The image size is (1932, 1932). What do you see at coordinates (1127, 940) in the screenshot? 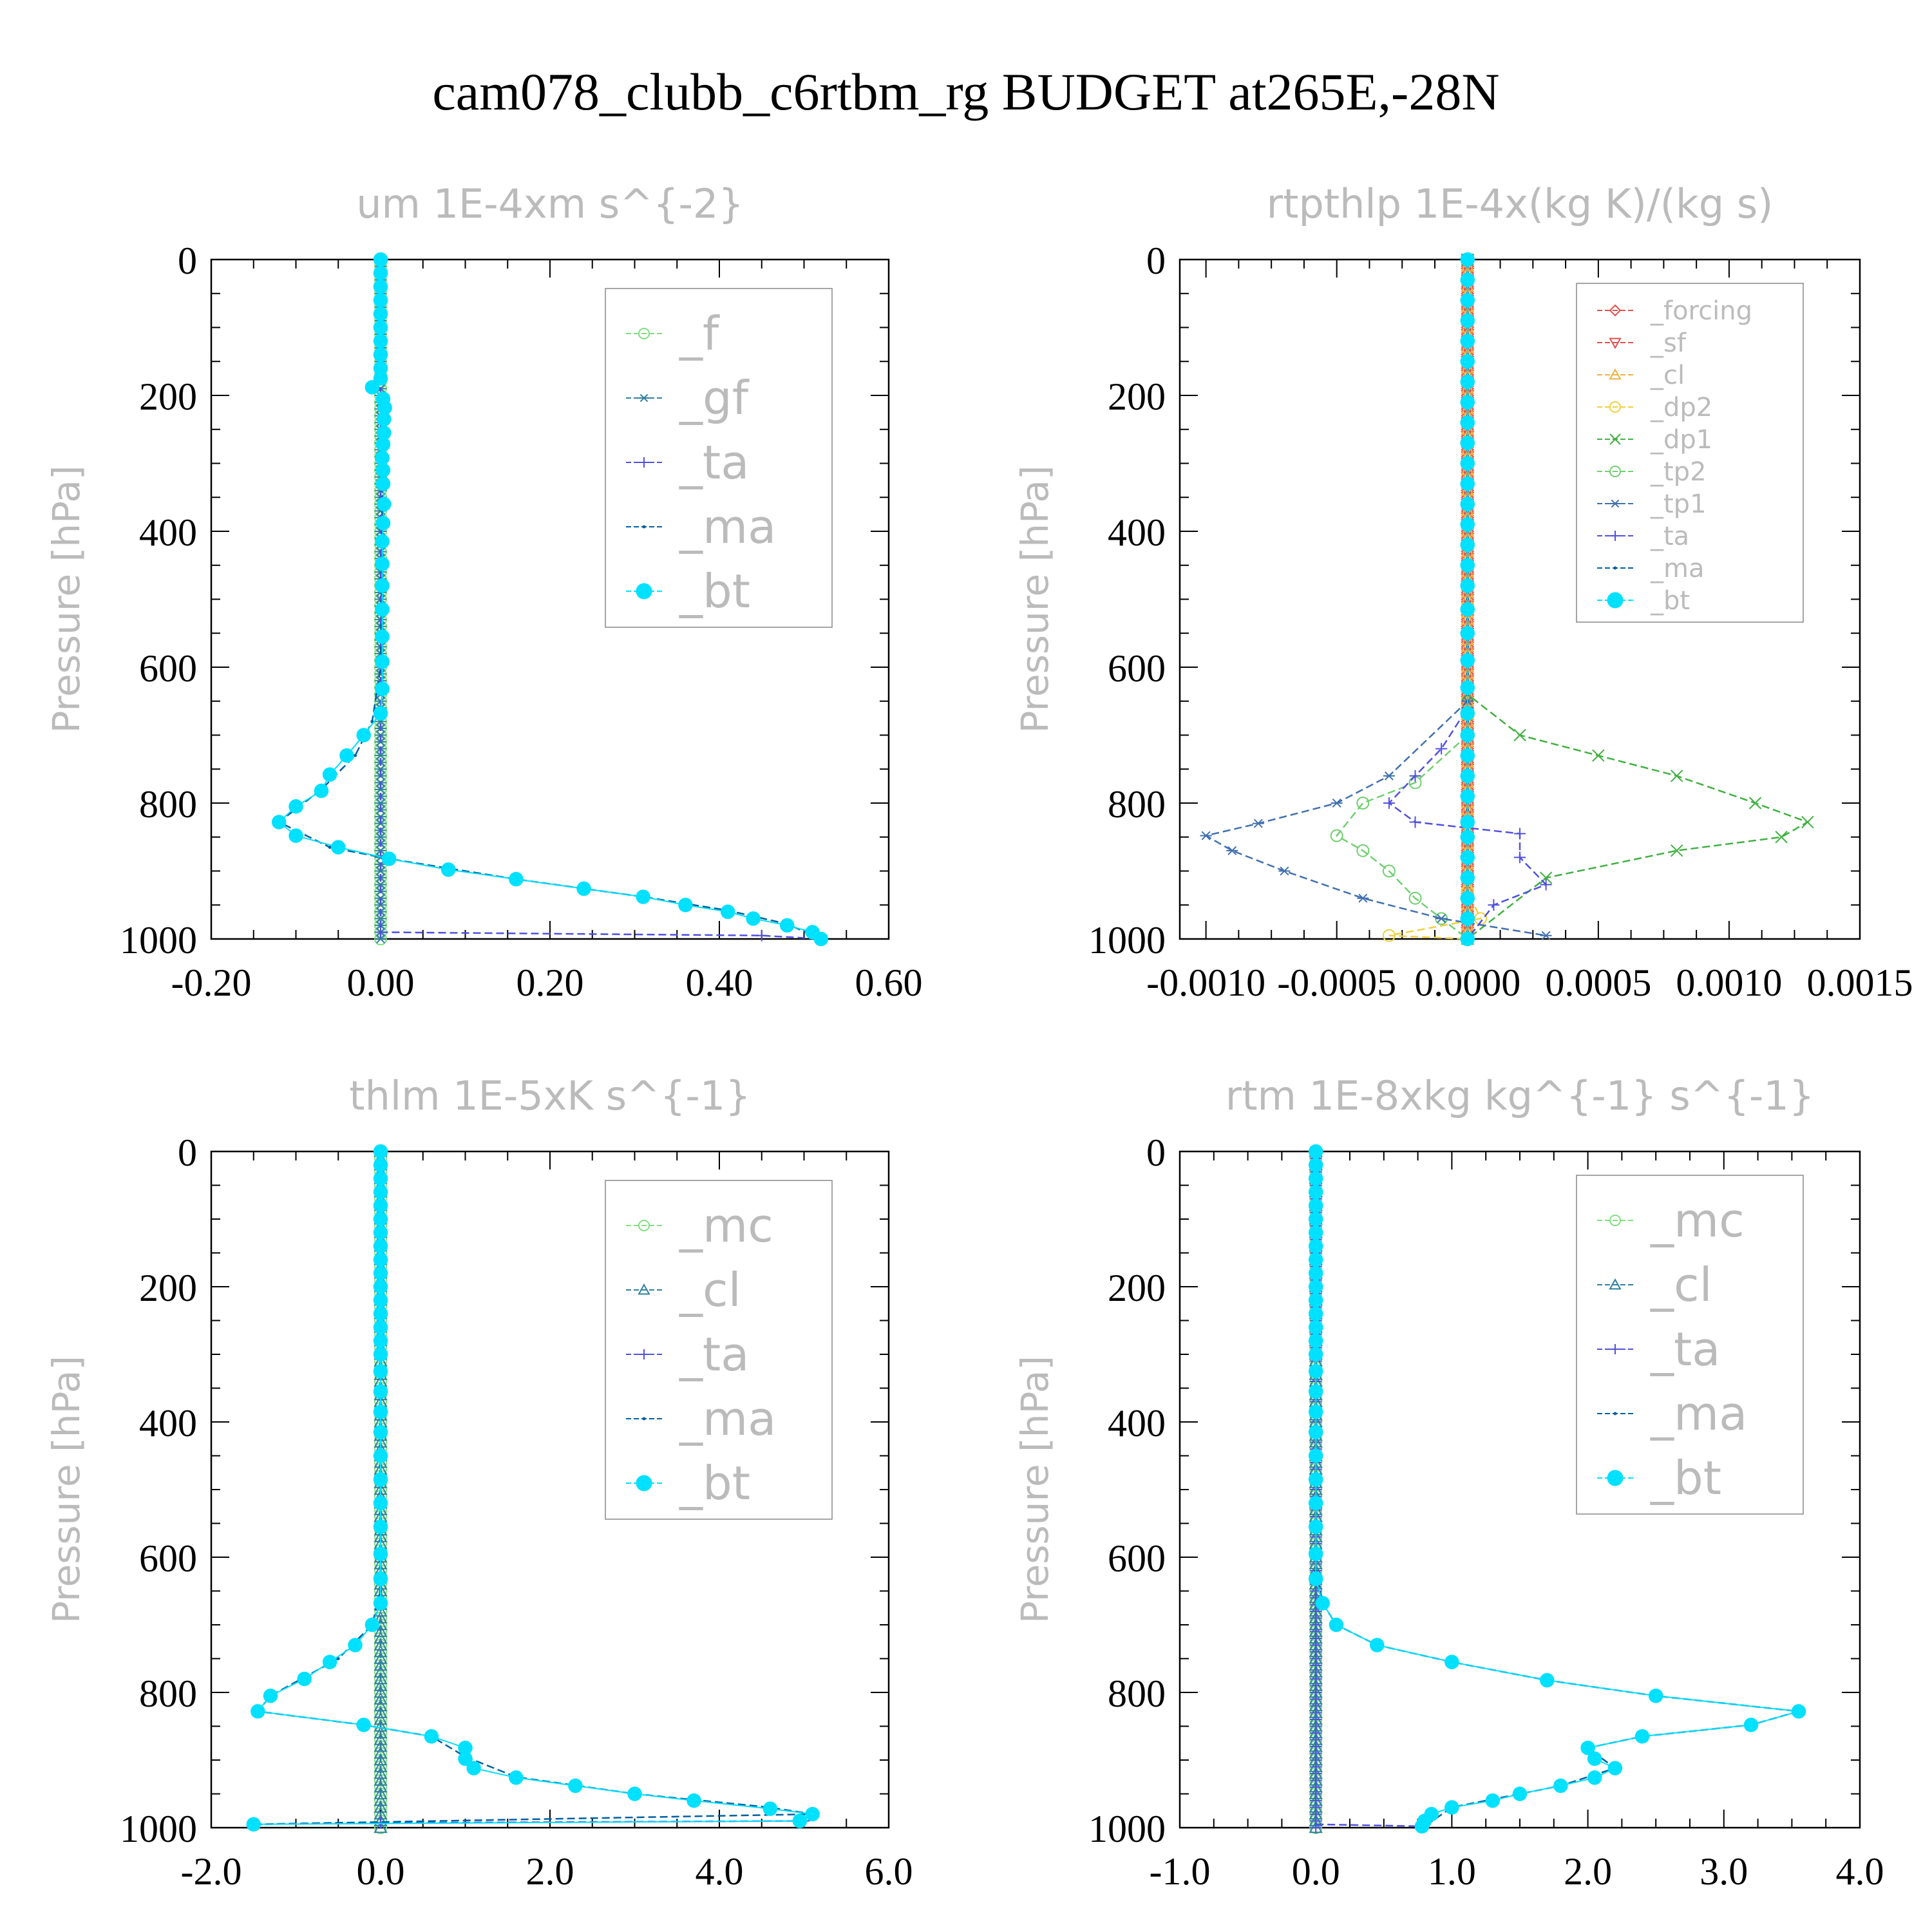
I see `y-tick-label: 1000` at bounding box center [1127, 940].